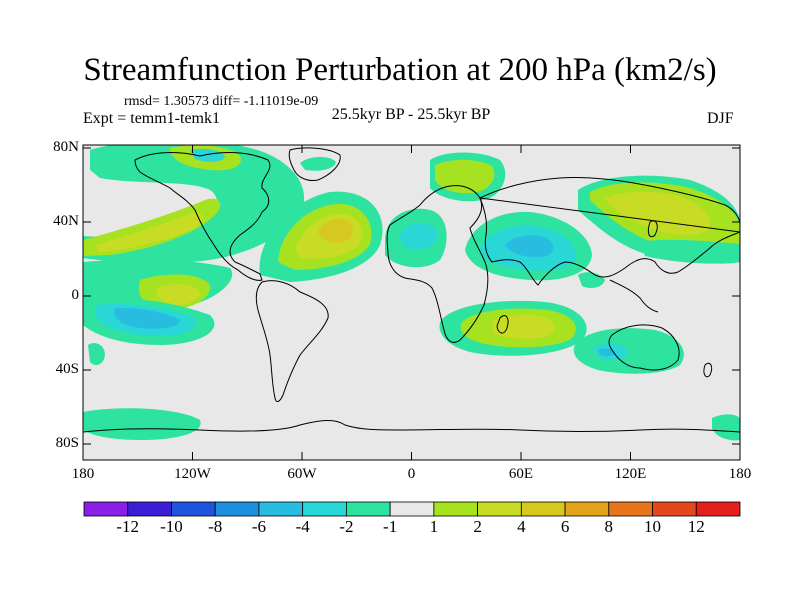 The image size is (800, 600). What do you see at coordinates (609, 526) in the screenshot?
I see `colorbar-label: 8` at bounding box center [609, 526].